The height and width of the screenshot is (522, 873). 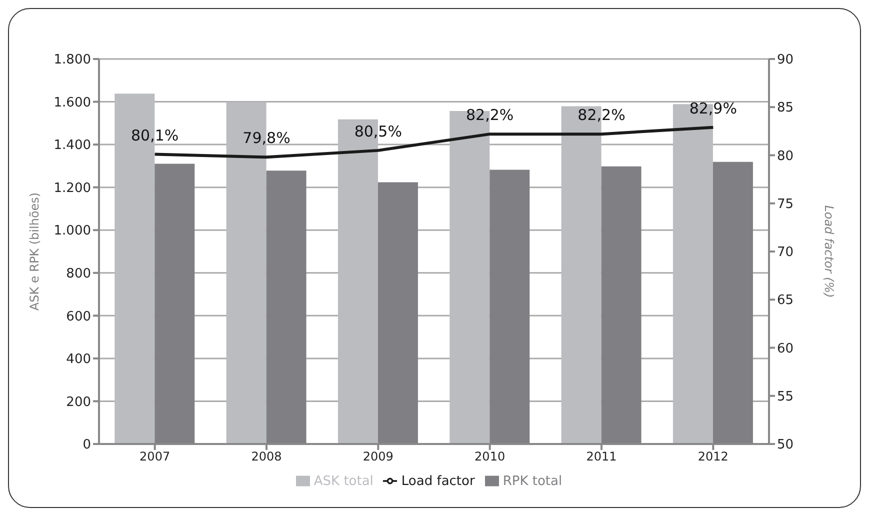 I want to click on y-tick-label: 1.800, so click(x=72, y=60).